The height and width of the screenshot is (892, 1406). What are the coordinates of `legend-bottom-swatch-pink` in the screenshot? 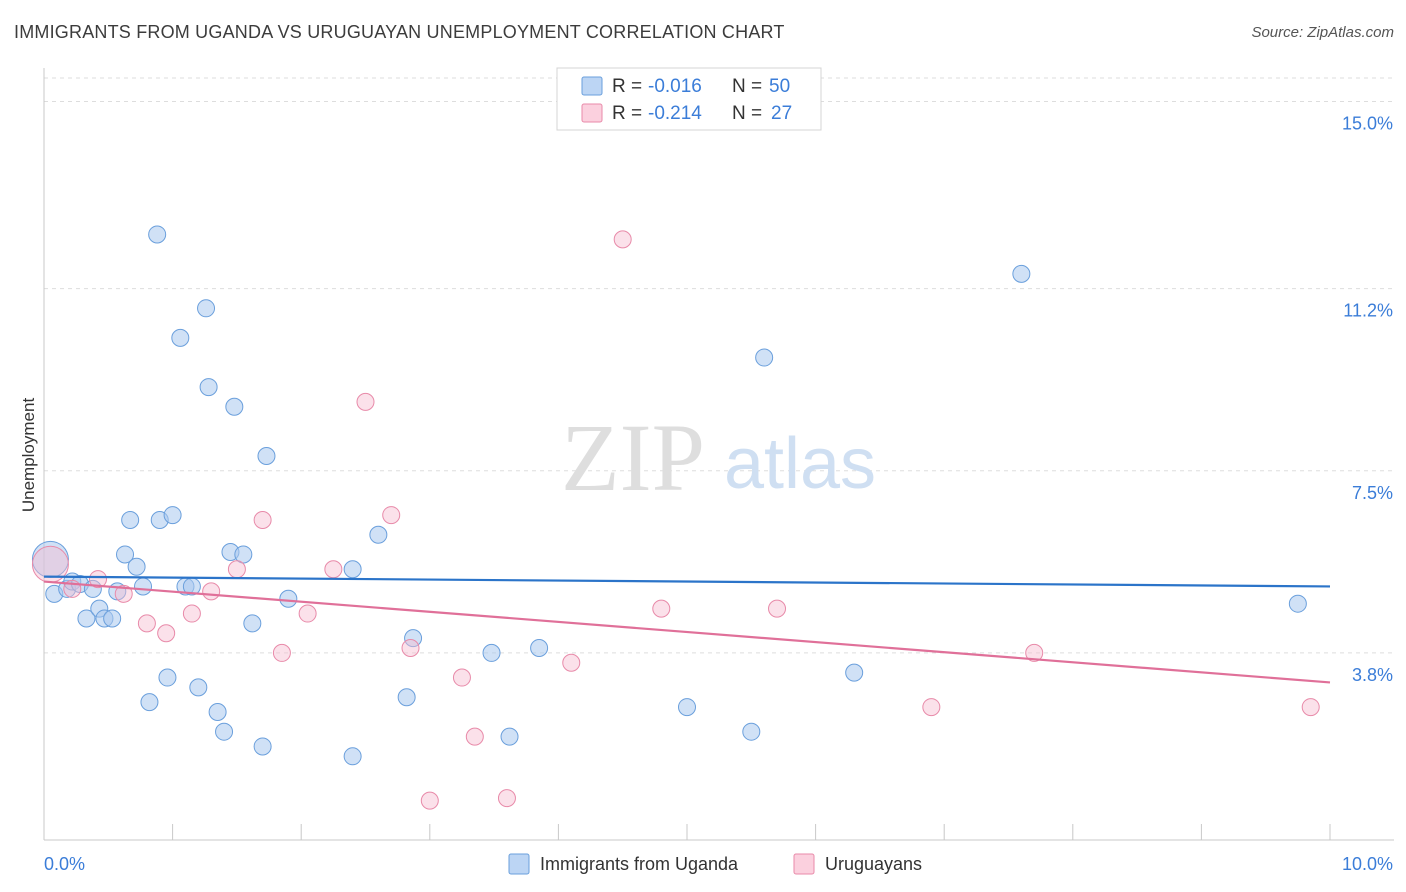 It's located at (804, 864).